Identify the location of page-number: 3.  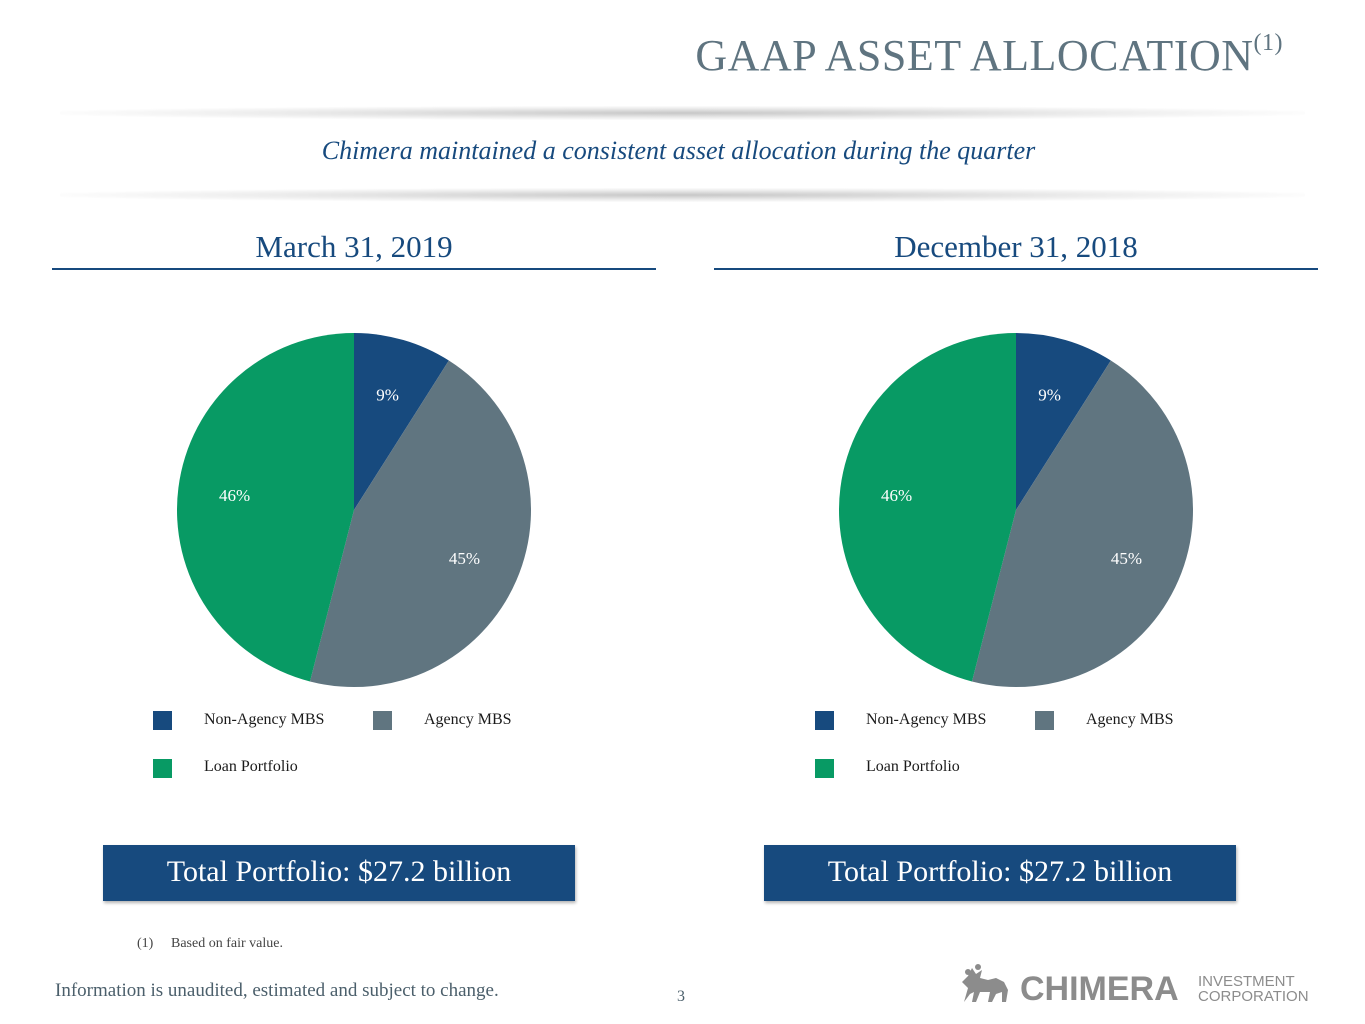
(681, 996).